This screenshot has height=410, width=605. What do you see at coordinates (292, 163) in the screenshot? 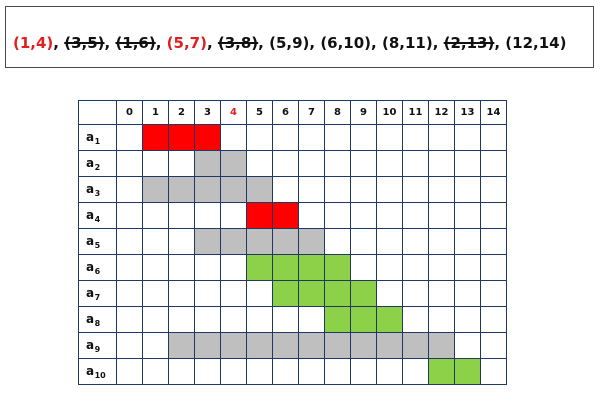
I see `activity-row: a2` at bounding box center [292, 163].